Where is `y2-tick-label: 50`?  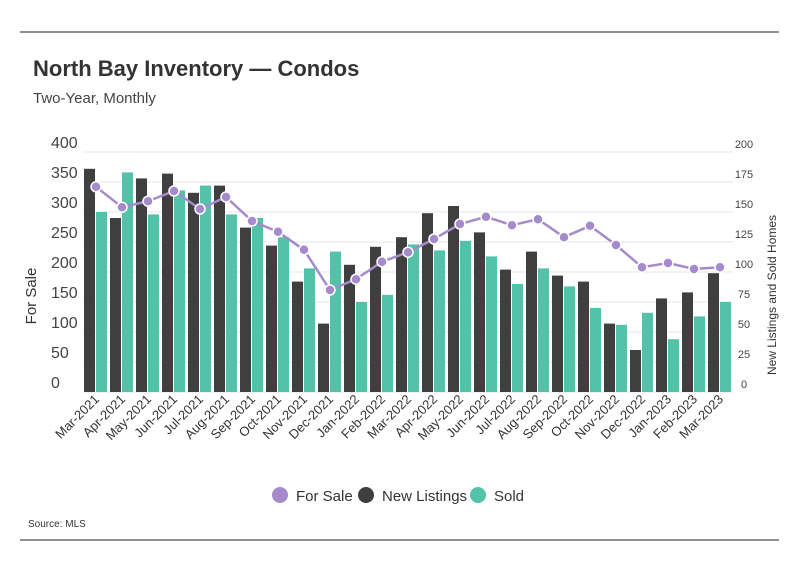
y2-tick-label: 50 is located at coordinates (744, 325).